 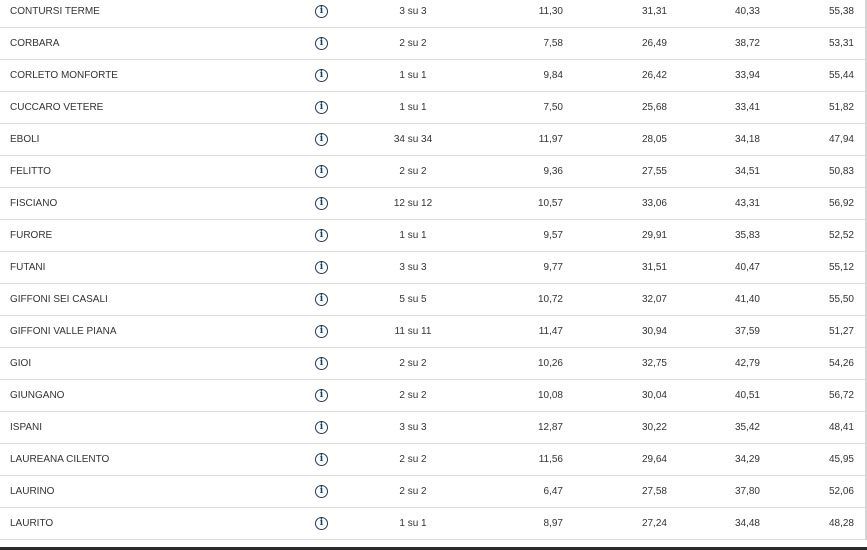 What do you see at coordinates (553, 235) in the screenshot?
I see `value-col-1: 9,57` at bounding box center [553, 235].